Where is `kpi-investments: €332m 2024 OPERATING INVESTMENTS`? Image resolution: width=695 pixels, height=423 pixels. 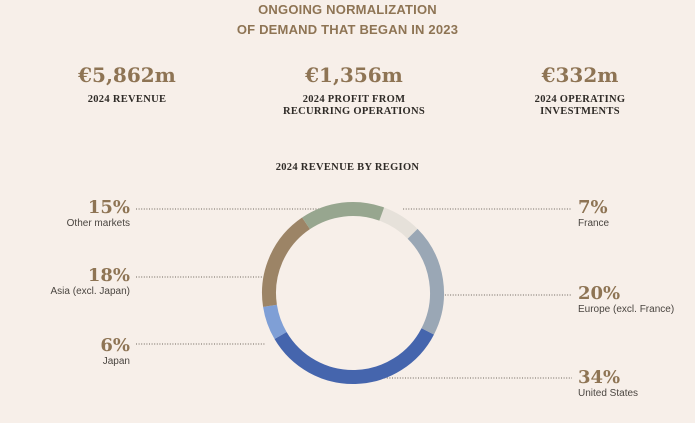 kpi-investments: €332m 2024 OPERATING INVESTMENTS is located at coordinates (580, 90).